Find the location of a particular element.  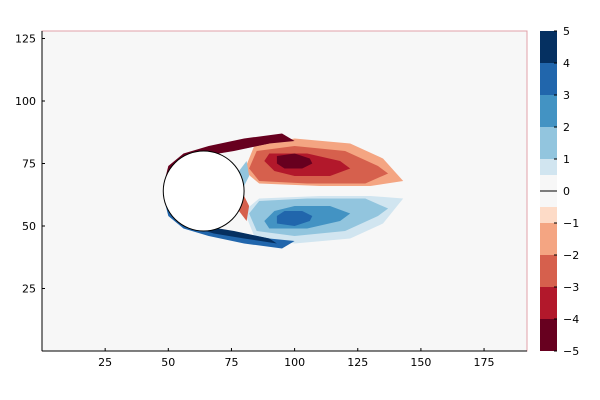

colorbar-tick-label: −5 is located at coordinates (571, 351).